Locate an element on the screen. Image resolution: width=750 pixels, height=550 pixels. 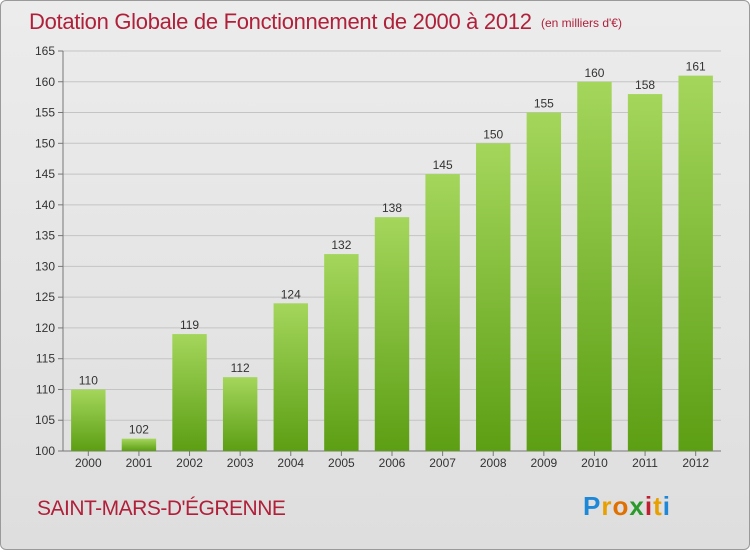
logo-letter: t is located at coordinates (658, 506).